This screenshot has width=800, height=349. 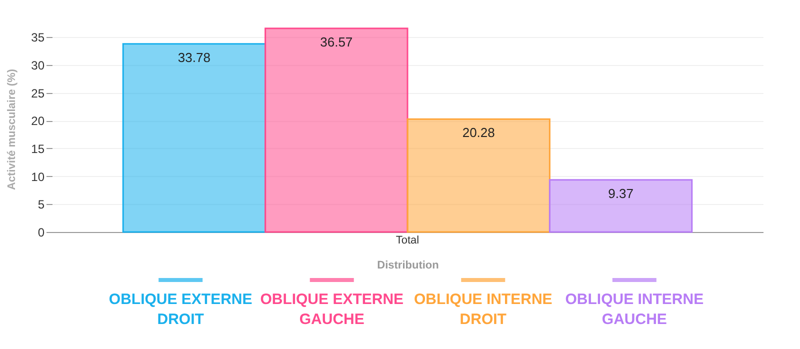 I want to click on y-tick-label: 10, so click(x=38, y=177).